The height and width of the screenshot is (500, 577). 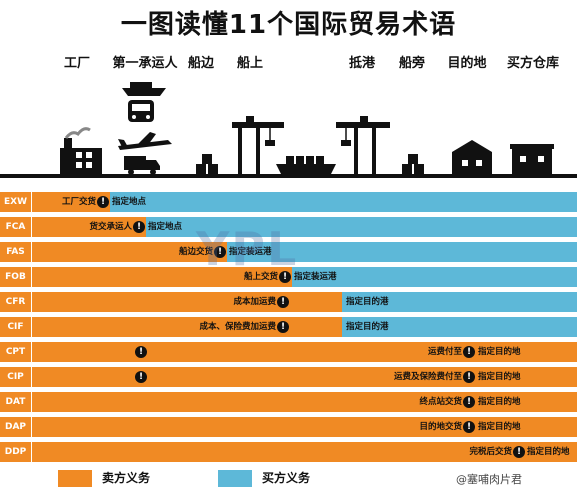 I want to click on term-row-cfr: CFR 成本加运费 ! 指定目的港, so click(x=288, y=302).